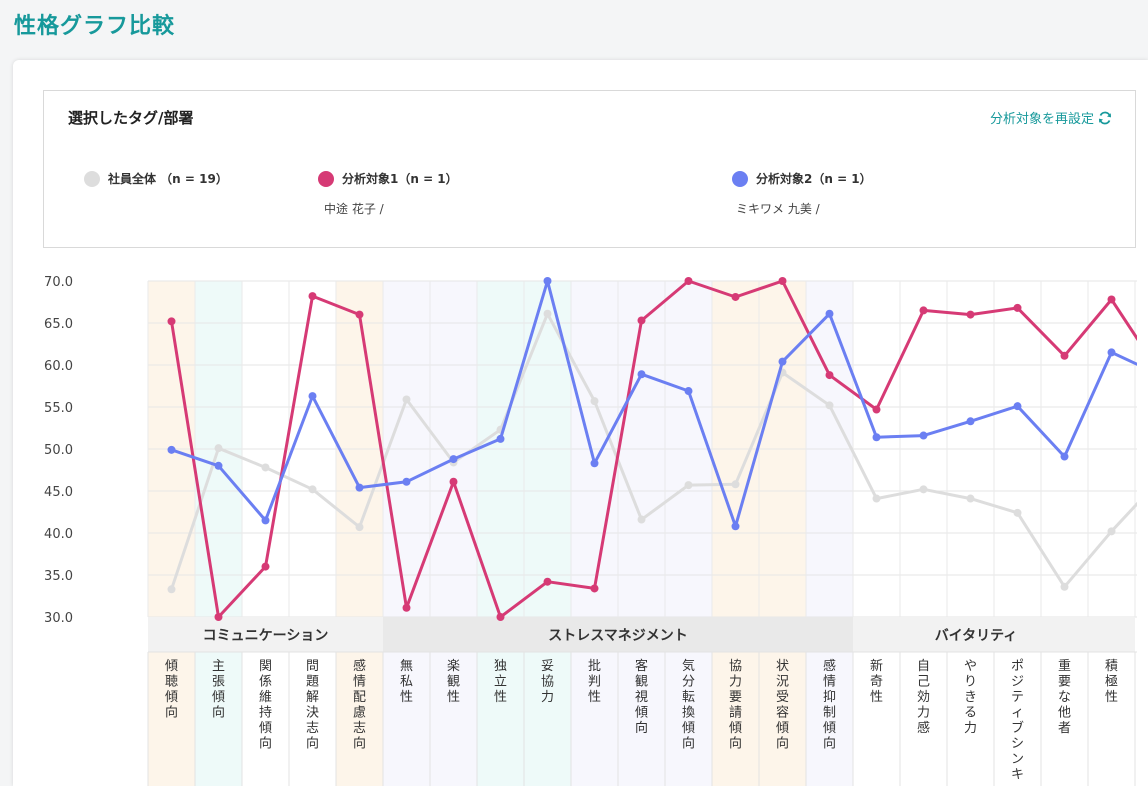  I want to click on category-label: 主張傾向, so click(218, 690).